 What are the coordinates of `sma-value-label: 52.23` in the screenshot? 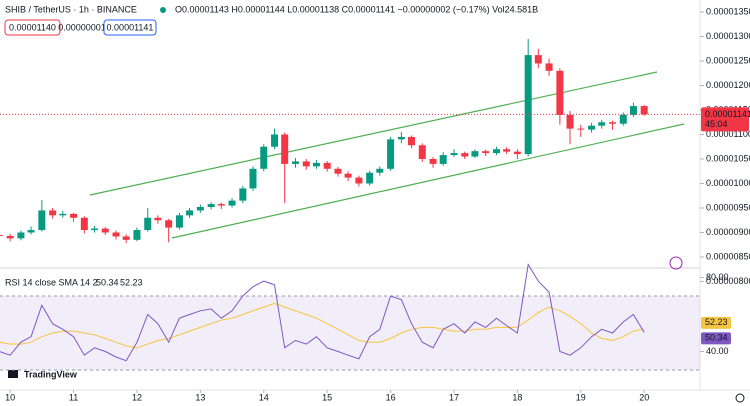 It's located at (716, 322).